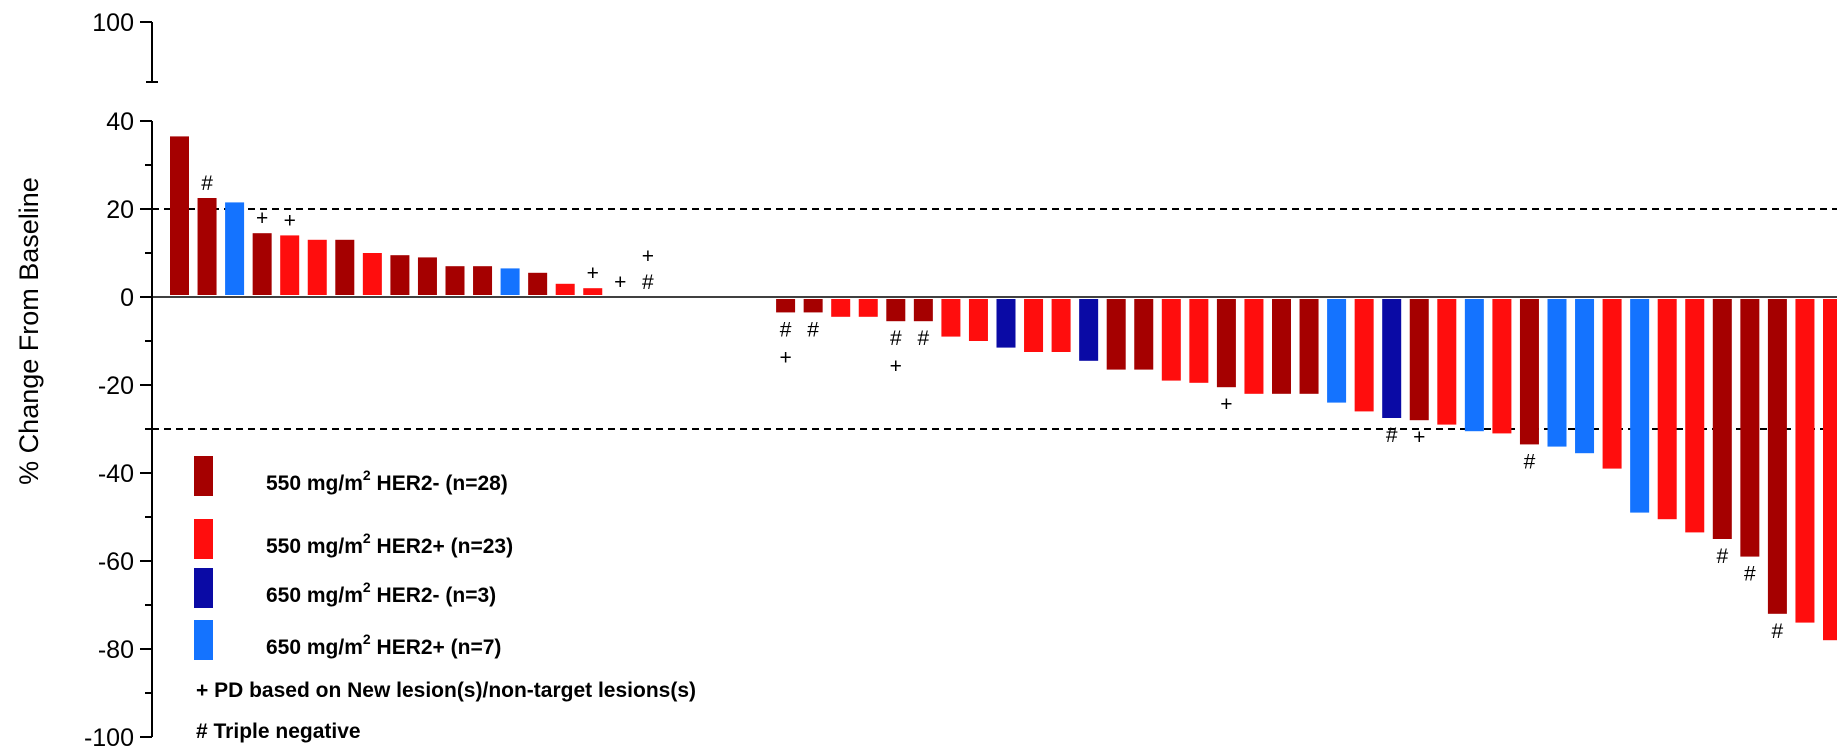 The width and height of the screenshot is (1837, 749). What do you see at coordinates (262, 218) in the screenshot?
I see `bar-4-symbol-above-0: +` at bounding box center [262, 218].